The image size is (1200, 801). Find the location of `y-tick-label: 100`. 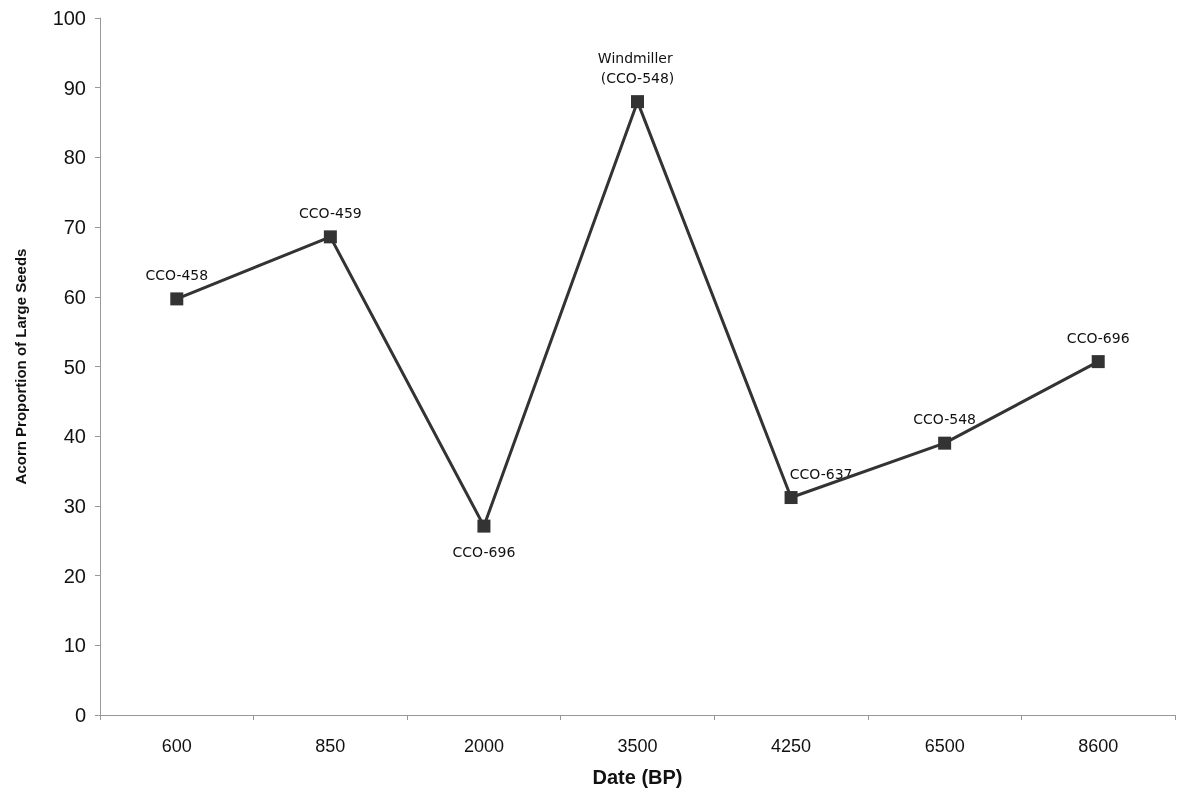

y-tick-label: 100 is located at coordinates (69, 18).